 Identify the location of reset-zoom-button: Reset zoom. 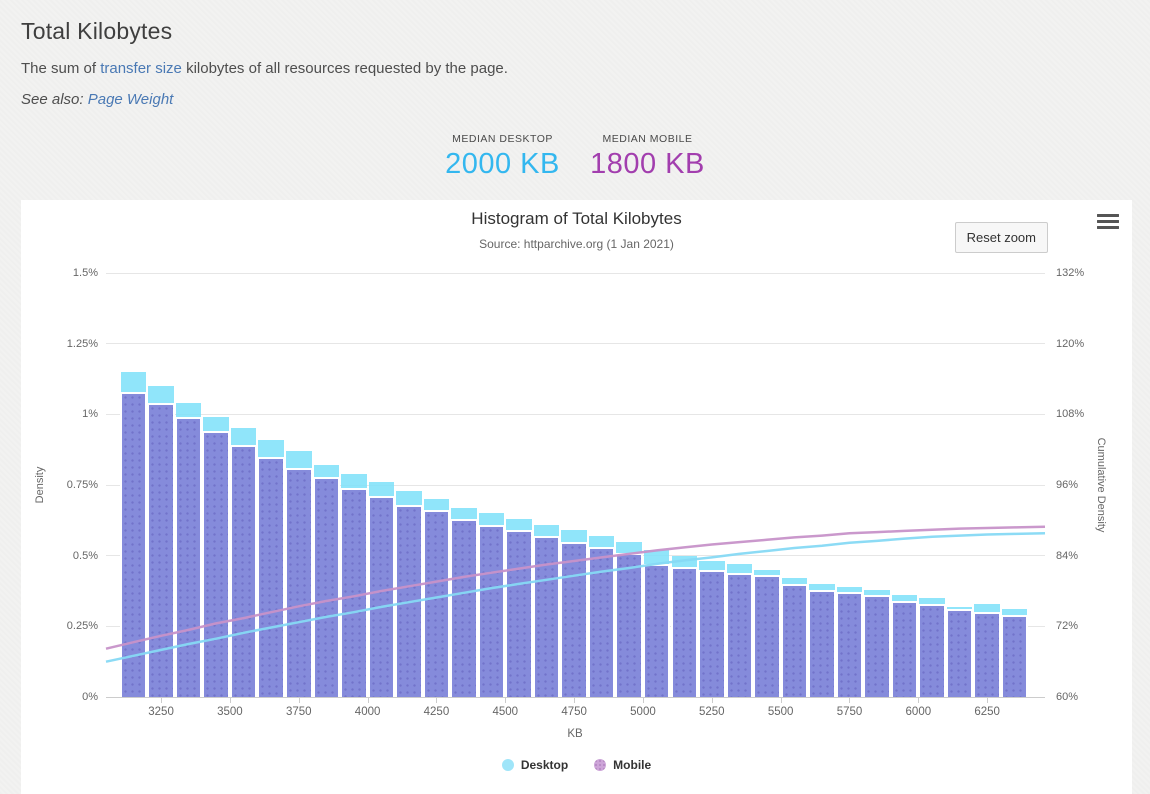
(1001, 237).